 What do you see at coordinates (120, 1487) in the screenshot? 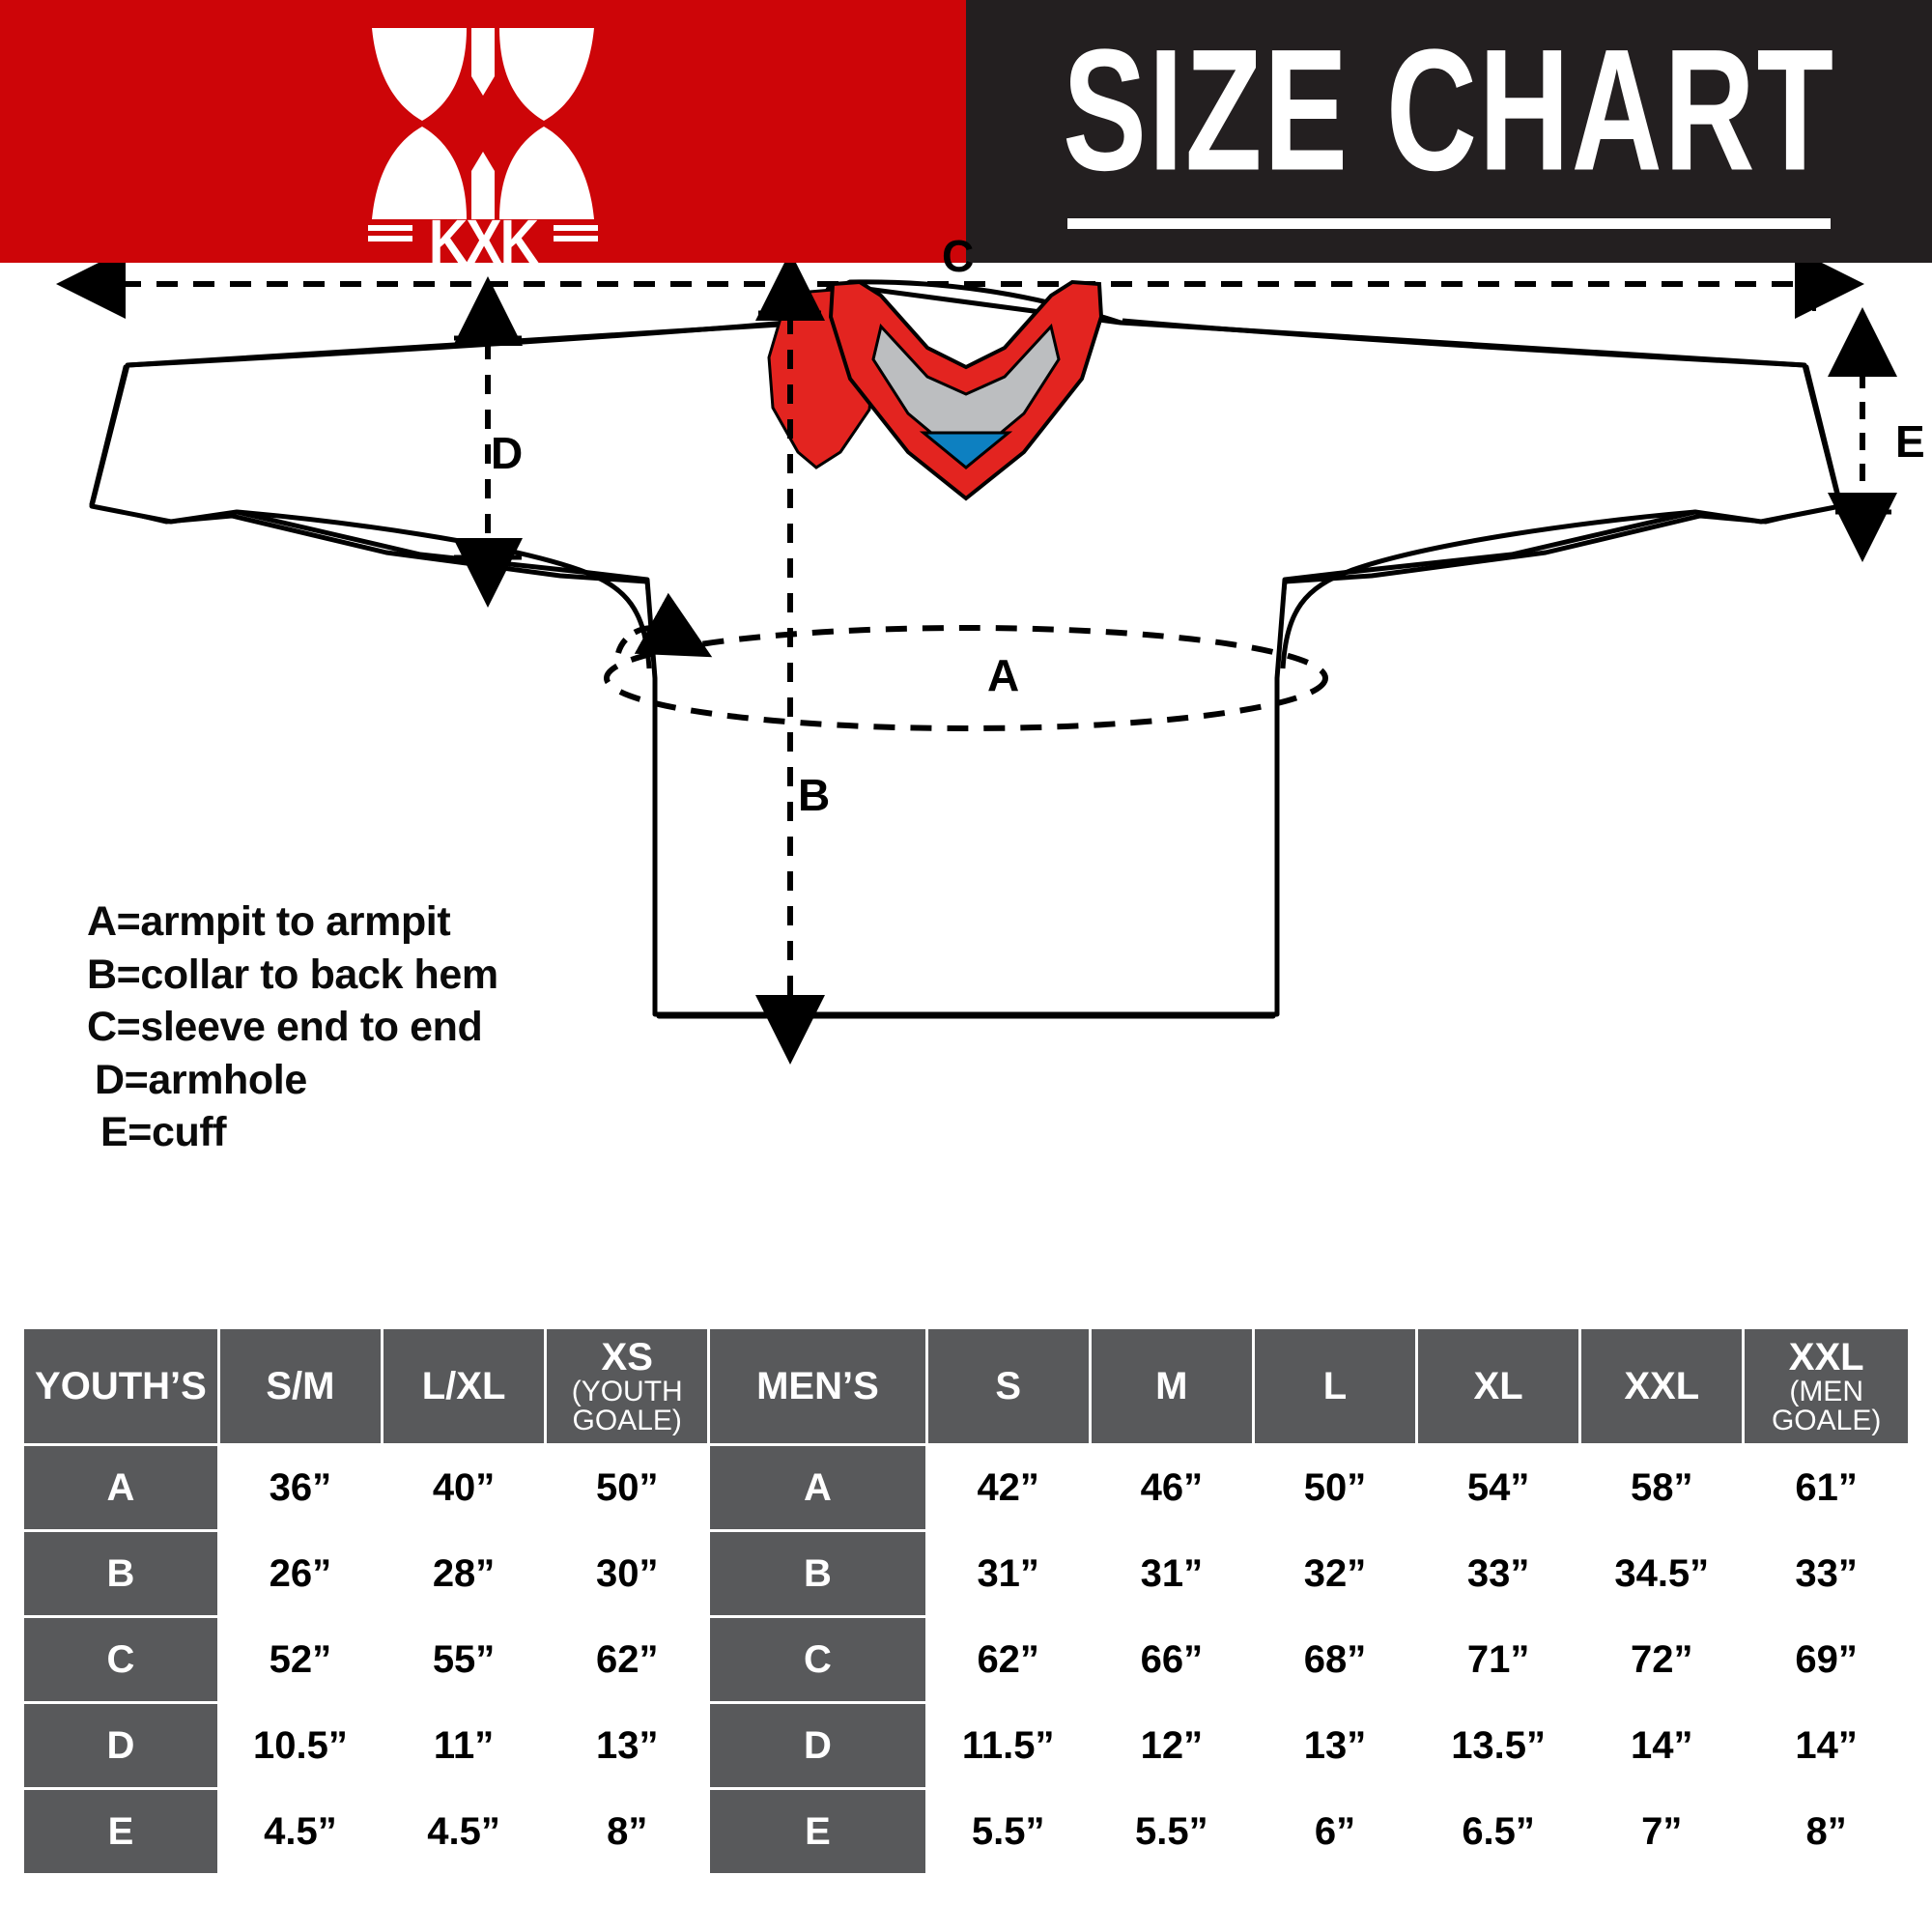
I see `row-label-youth-a: A` at bounding box center [120, 1487].